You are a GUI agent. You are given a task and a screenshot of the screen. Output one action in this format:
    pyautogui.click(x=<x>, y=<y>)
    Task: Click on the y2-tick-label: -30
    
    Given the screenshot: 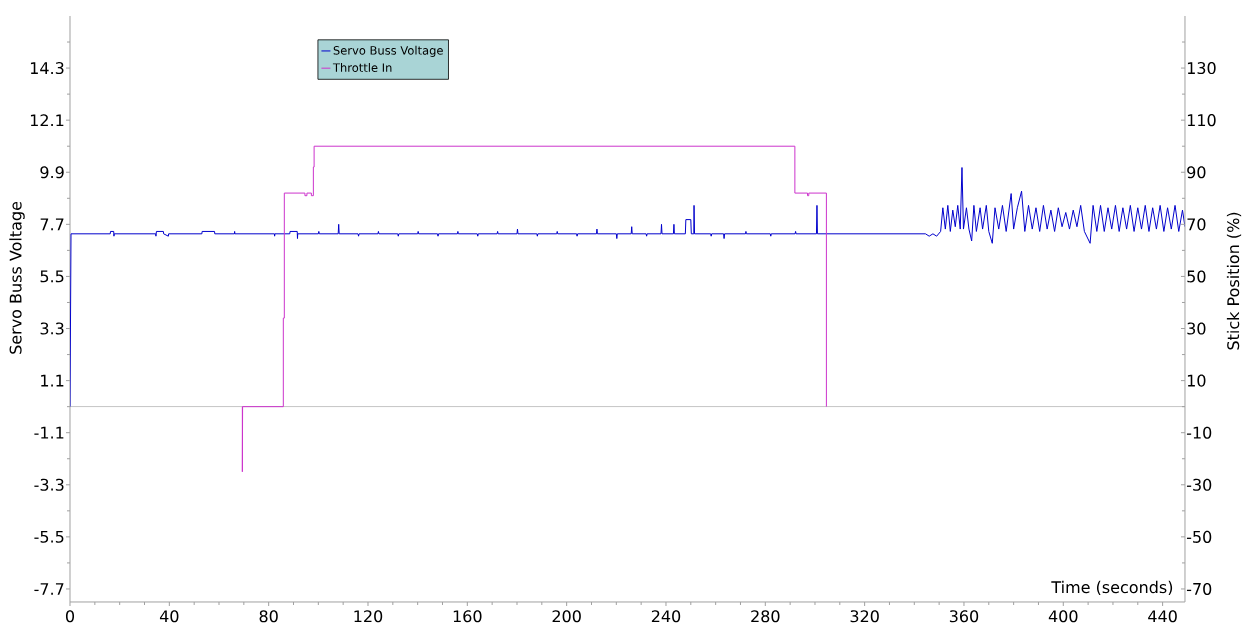 What is the action you would take?
    pyautogui.click(x=1199, y=484)
    